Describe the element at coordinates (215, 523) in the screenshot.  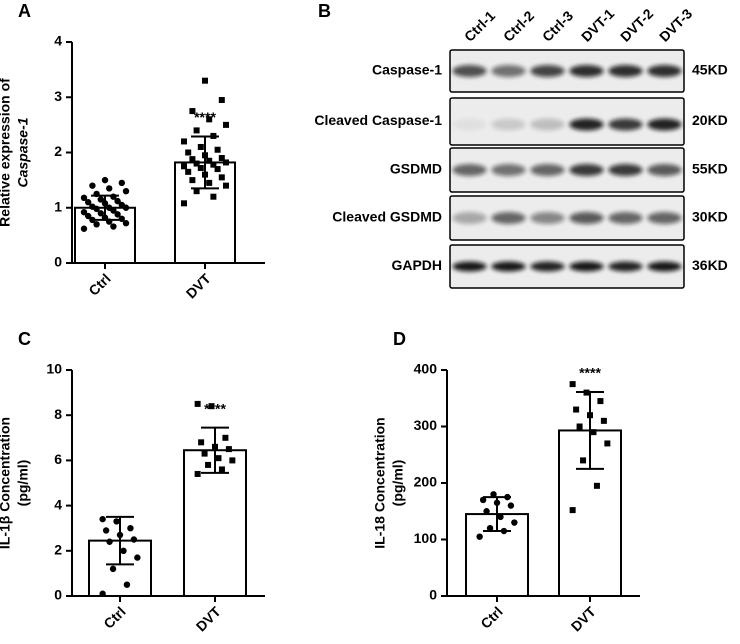
I see `bar` at that location.